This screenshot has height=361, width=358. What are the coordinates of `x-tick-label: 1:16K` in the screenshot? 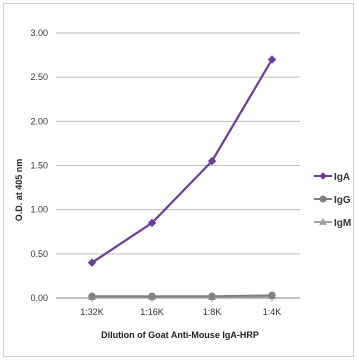 It's located at (152, 312).